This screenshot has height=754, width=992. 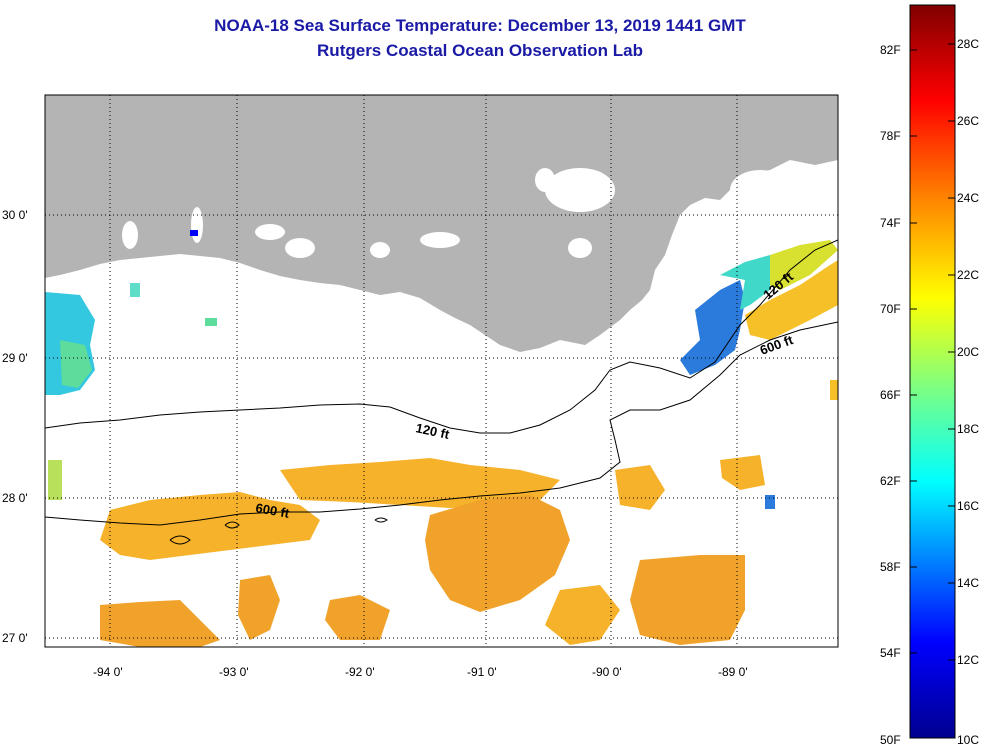 I want to click on lon-label: -90 0', so click(x=607, y=672).